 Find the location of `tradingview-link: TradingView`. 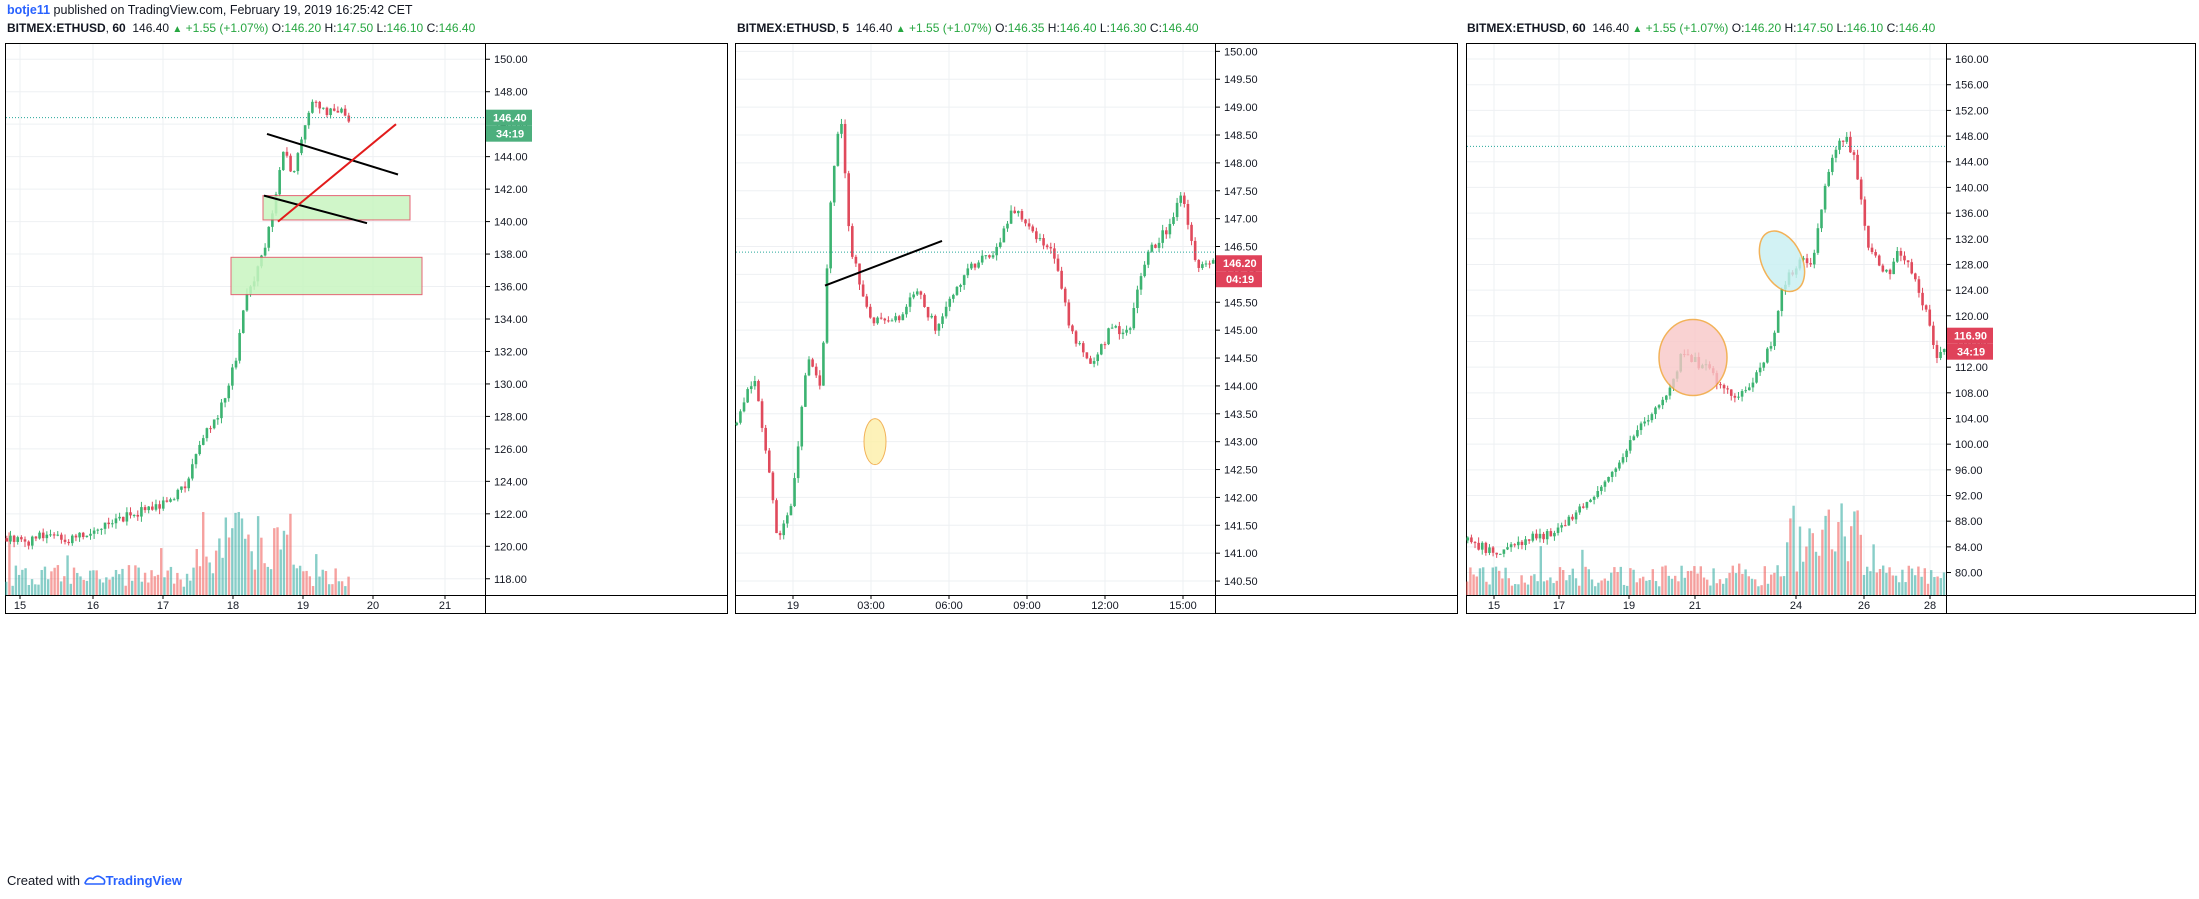

tradingview-link: TradingView is located at coordinates (143, 880).